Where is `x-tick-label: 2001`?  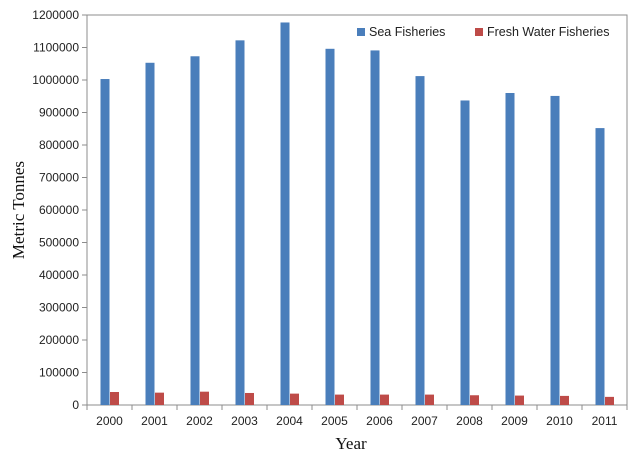
x-tick-label: 2001 is located at coordinates (154, 421).